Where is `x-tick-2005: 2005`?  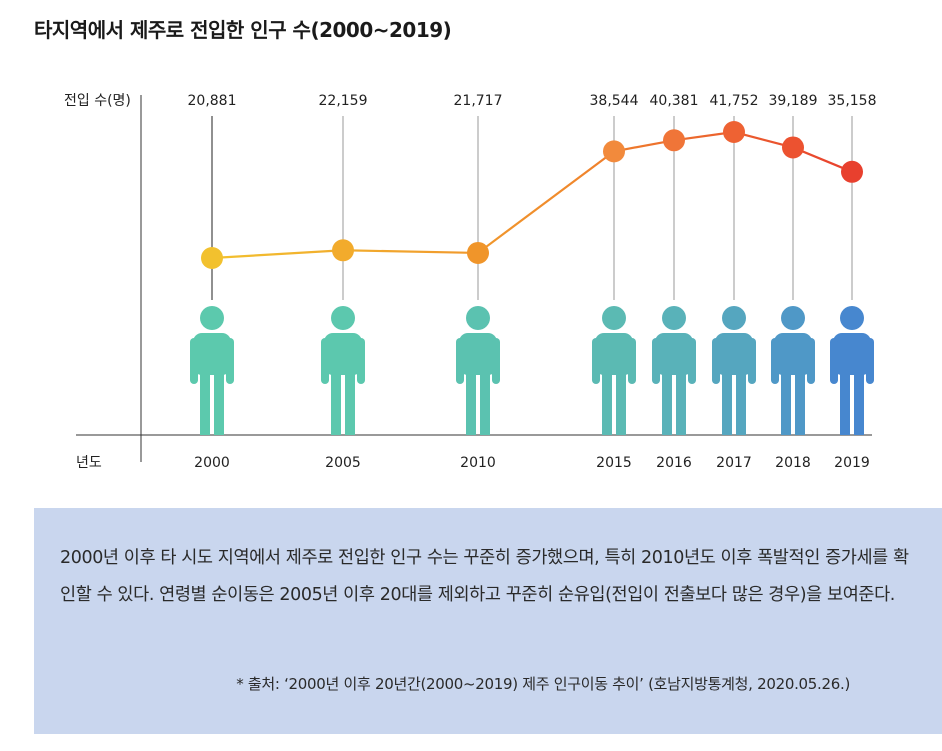
x-tick-2005: 2005 is located at coordinates (343, 463).